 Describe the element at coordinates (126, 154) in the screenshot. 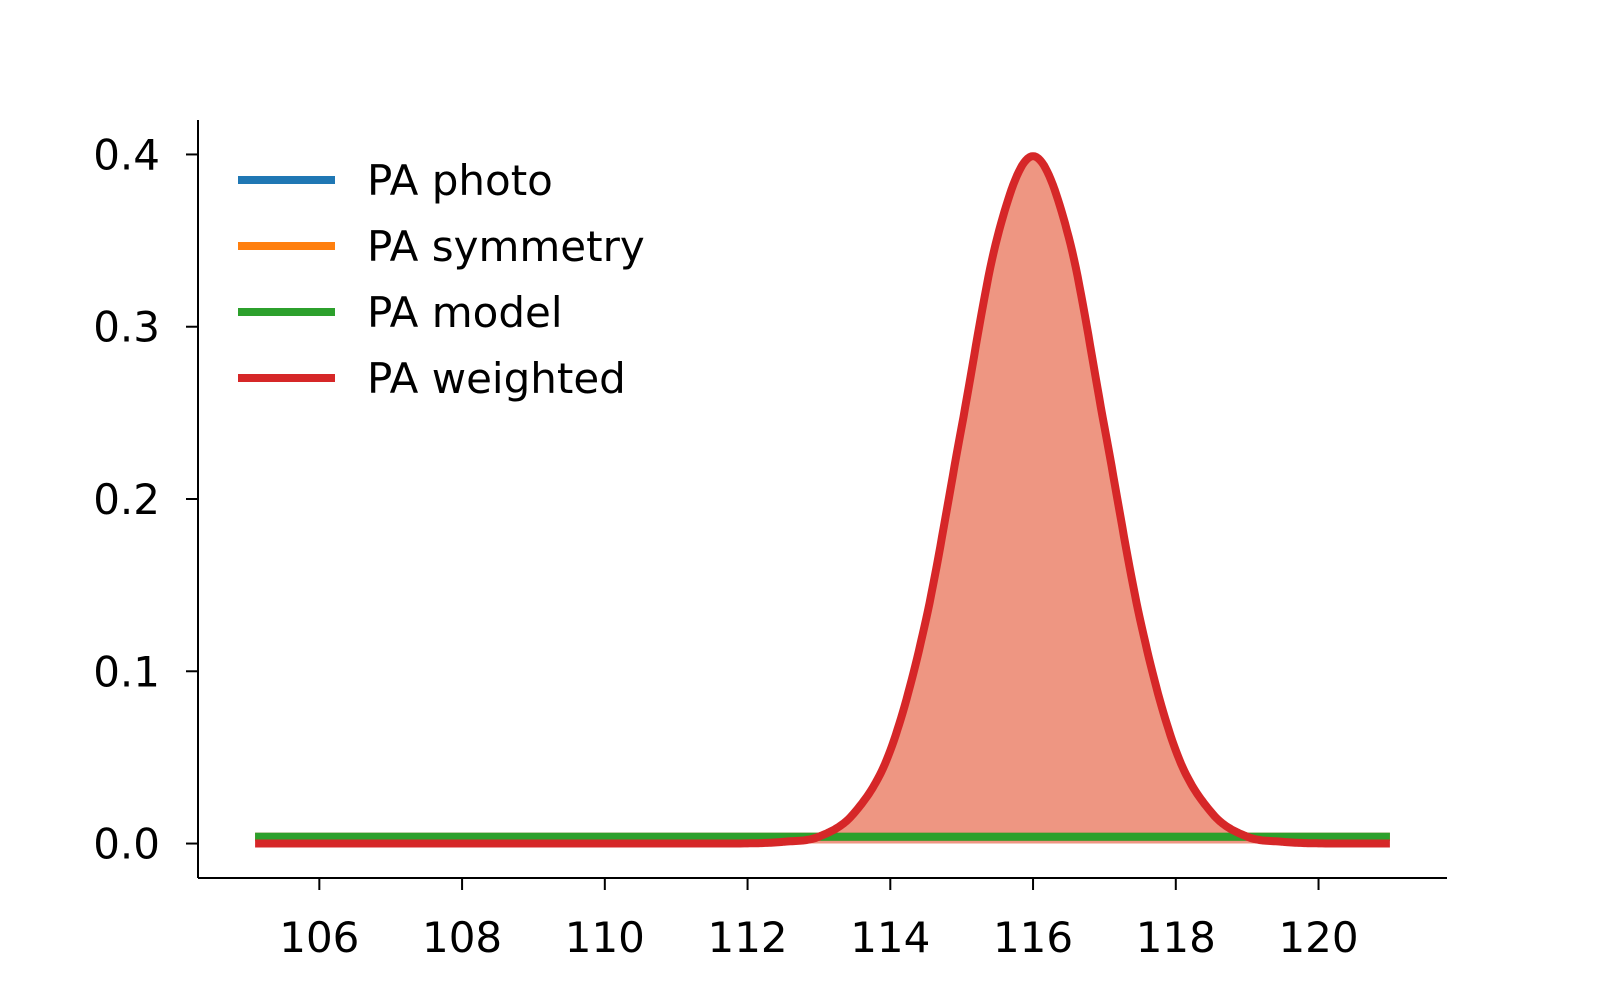

I see `y-tick-label: 0.4` at that location.